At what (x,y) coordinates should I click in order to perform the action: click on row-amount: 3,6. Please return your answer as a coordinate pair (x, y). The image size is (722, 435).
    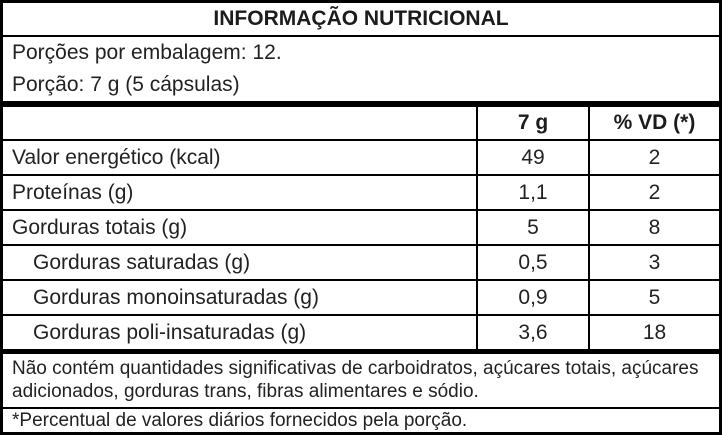
    Looking at the image, I should click on (532, 332).